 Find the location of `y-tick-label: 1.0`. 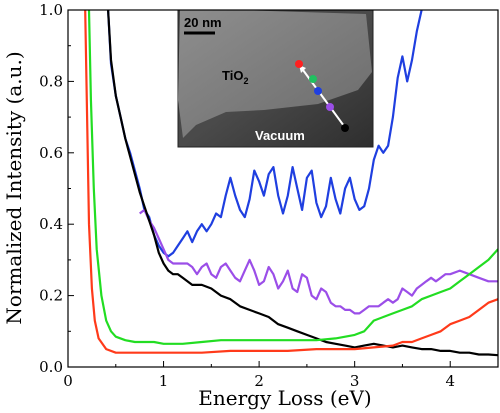

y-tick-label: 1.0 is located at coordinates (51, 10).